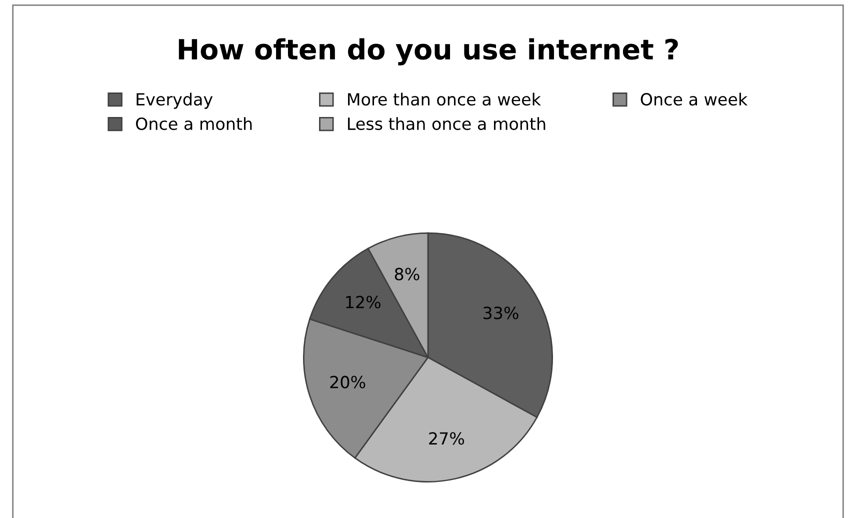  What do you see at coordinates (348, 382) in the screenshot?
I see `data-label: 20%` at bounding box center [348, 382].